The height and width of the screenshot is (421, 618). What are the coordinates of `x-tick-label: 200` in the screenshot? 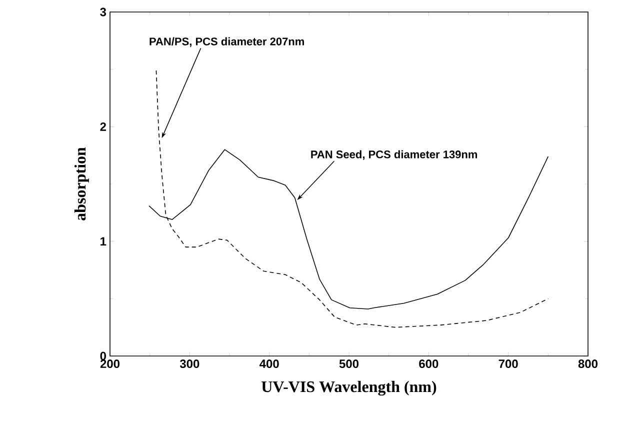 It's located at (110, 364).